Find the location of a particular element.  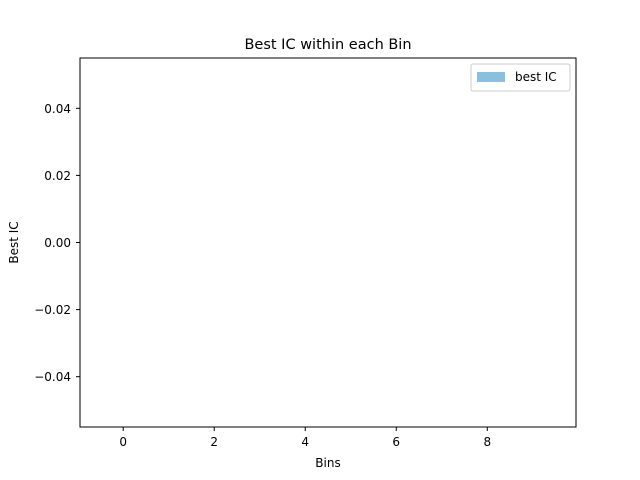

legend-swatch-best-ic is located at coordinates (491, 77).